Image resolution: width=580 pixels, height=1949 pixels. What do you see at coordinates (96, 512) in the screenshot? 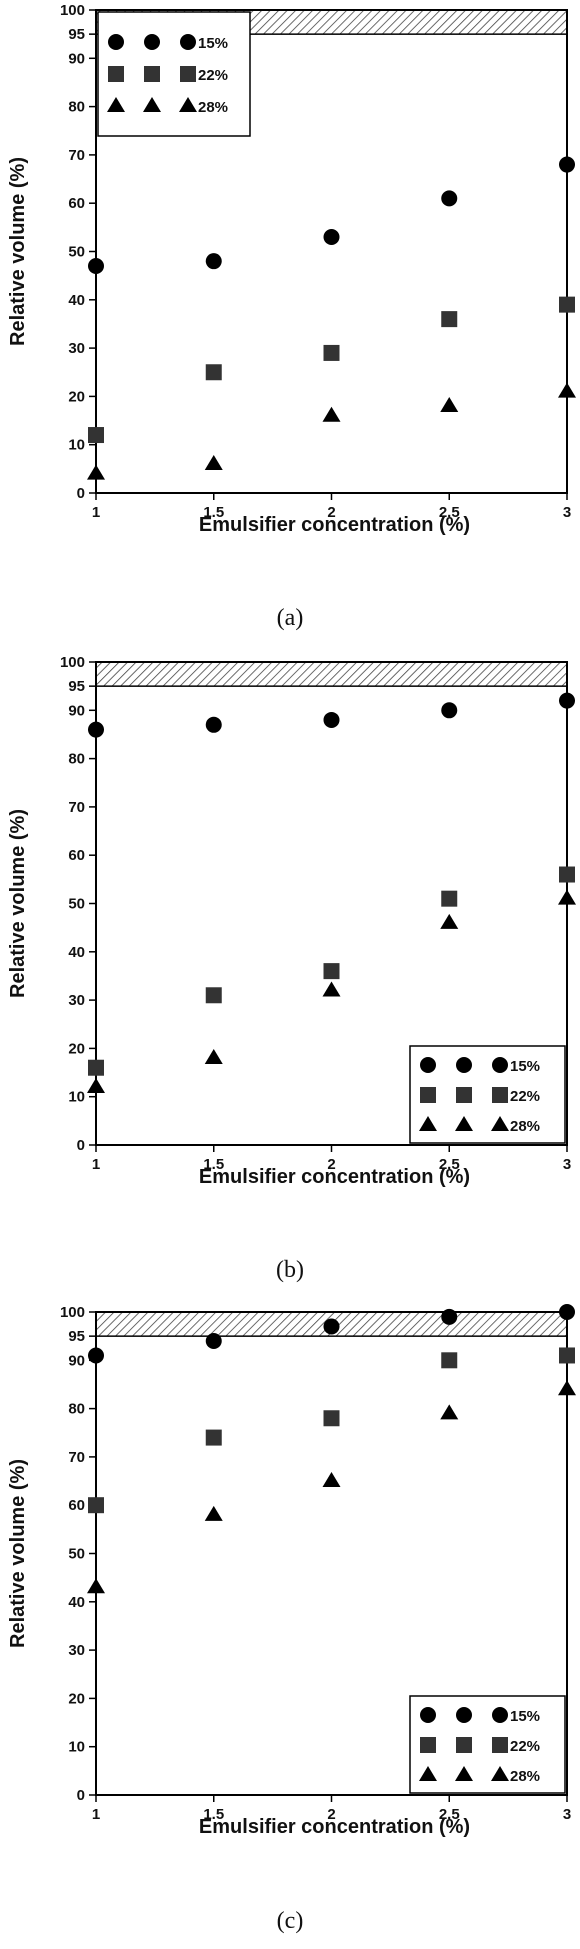
I see `x-tick-label: 1` at bounding box center [96, 512].